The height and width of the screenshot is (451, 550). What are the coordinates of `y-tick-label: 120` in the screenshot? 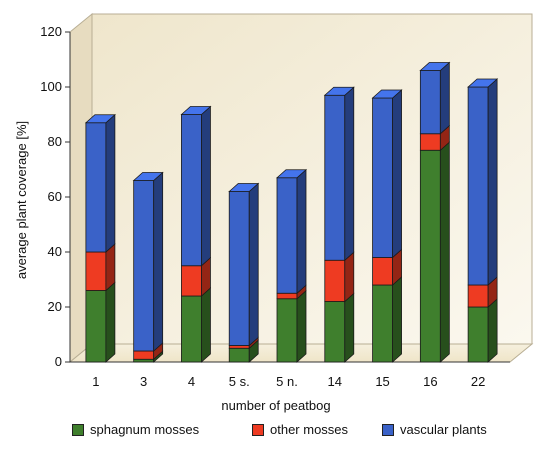 It's located at (51, 31).